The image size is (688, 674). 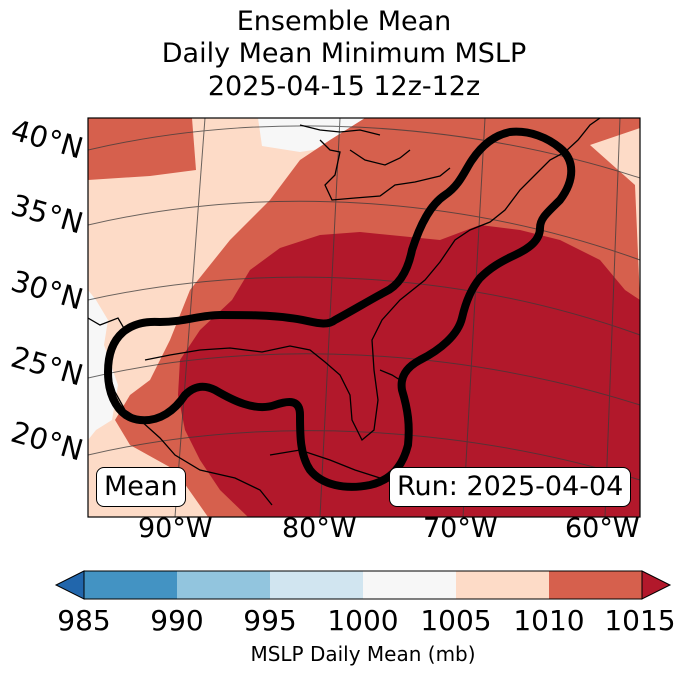 I want to click on title-line-3: 2025-04-15 12z-12z, so click(x=344, y=86).